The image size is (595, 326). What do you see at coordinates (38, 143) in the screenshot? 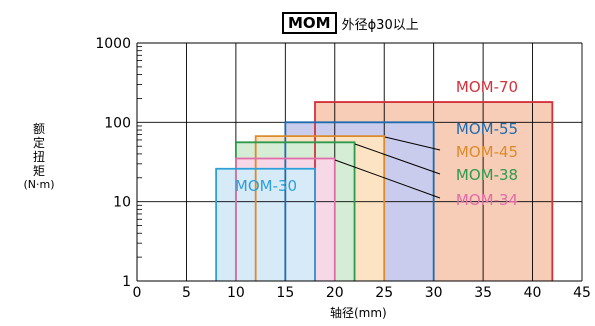
I see `y-axis-label-char: 定` at bounding box center [38, 143].